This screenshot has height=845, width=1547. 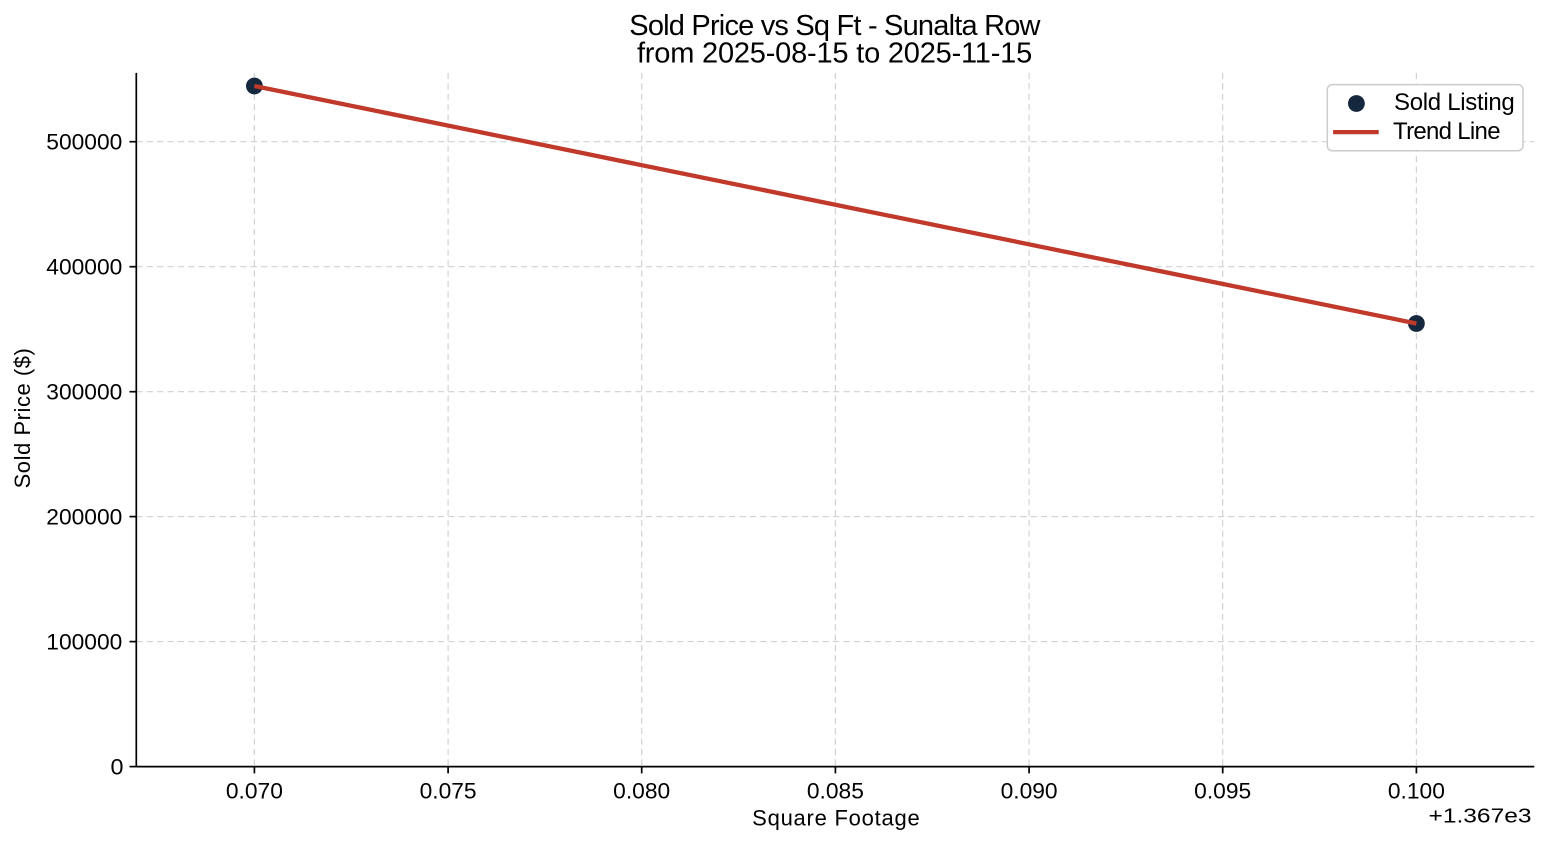 What do you see at coordinates (84, 516) in the screenshot?
I see `svg-text: 200000` at bounding box center [84, 516].